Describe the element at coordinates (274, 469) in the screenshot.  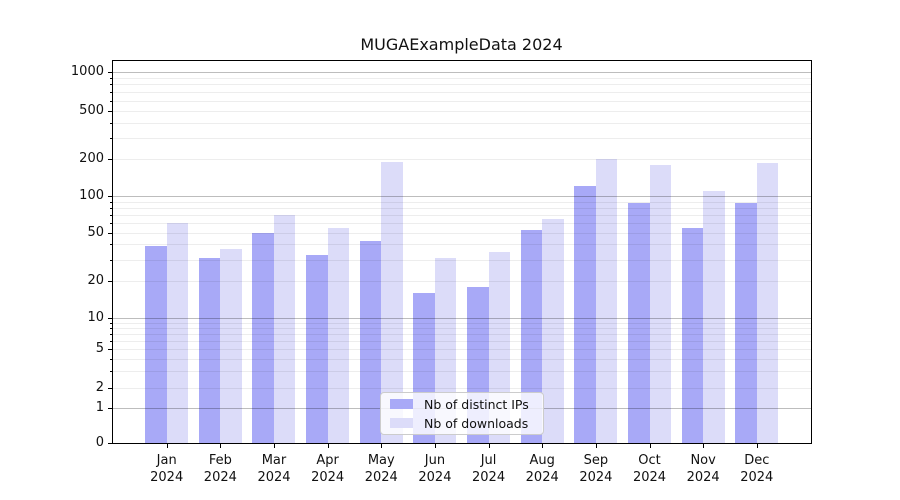
I see `x-tick-label-mar: Mar 2024` at that location.